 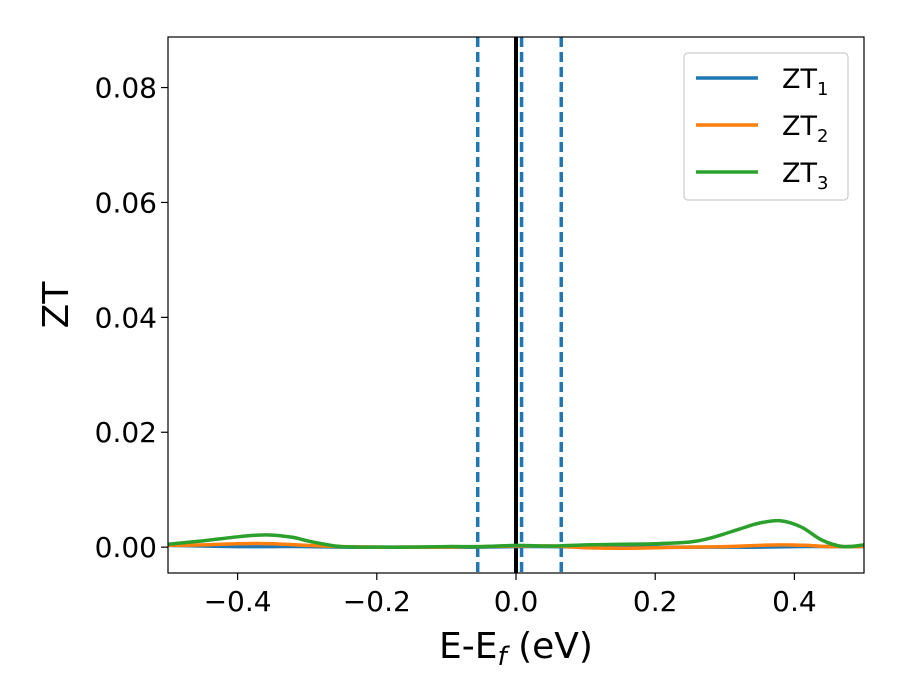 I want to click on y-tick-label: 0.00, so click(x=126, y=547).